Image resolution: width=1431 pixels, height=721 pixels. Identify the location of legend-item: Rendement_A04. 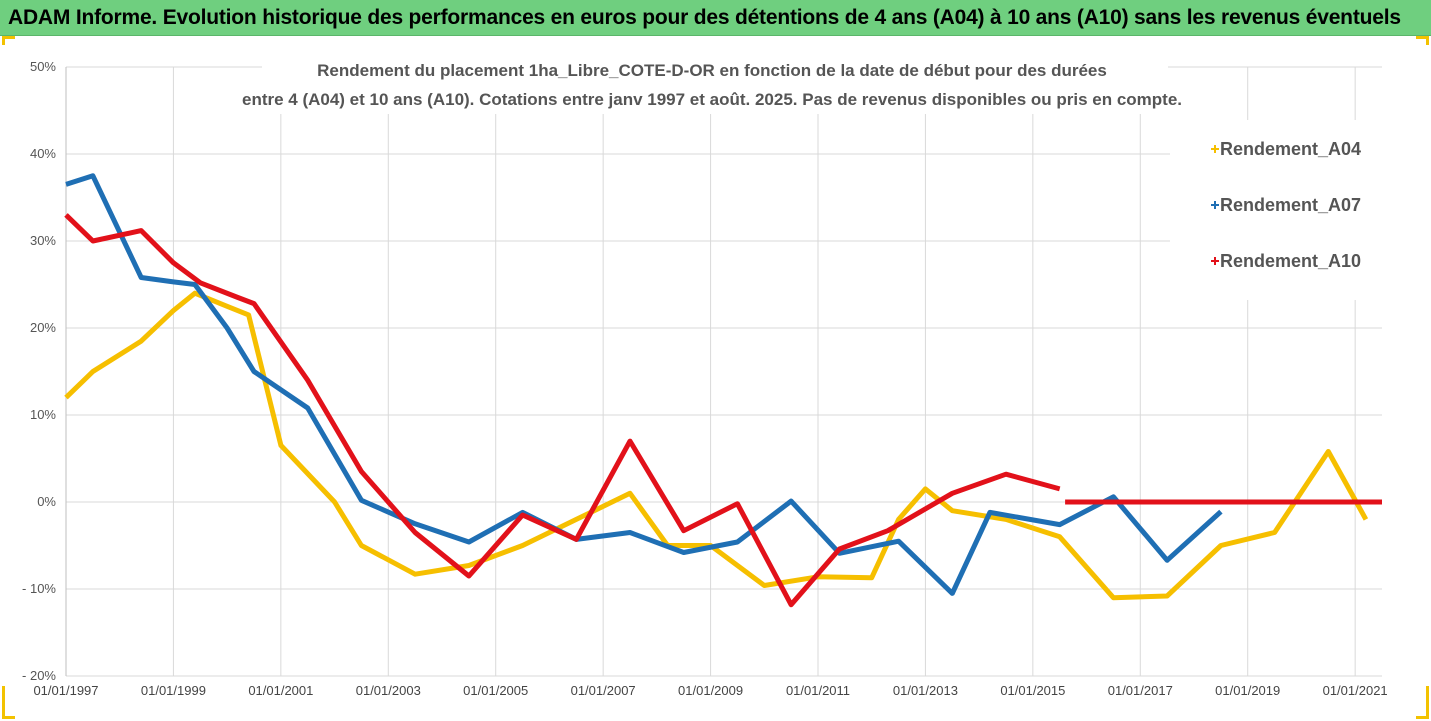
(1286, 149).